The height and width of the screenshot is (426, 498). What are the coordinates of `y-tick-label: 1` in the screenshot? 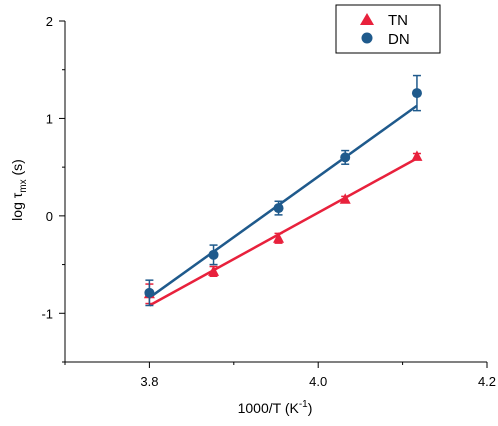 It's located at (49, 118).